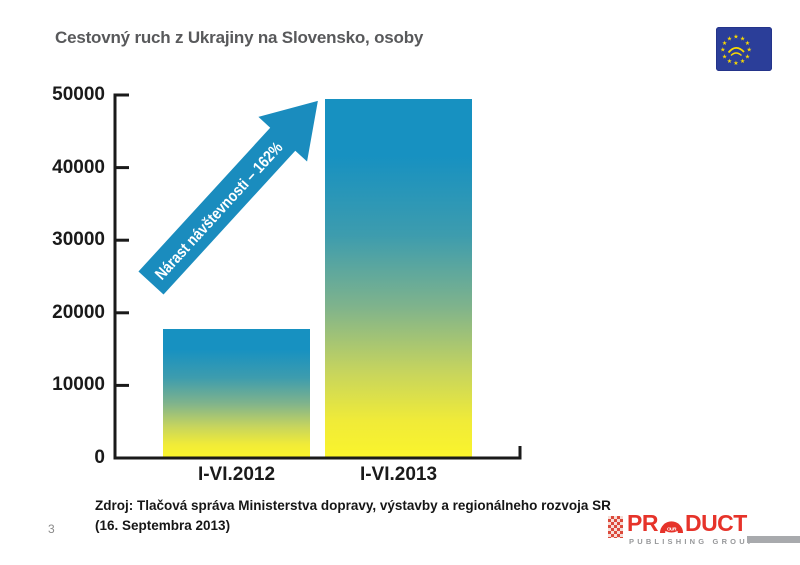 This screenshot has height=565, width=800. I want to click on publisher-o-arch-icon: OUR, so click(671, 527).